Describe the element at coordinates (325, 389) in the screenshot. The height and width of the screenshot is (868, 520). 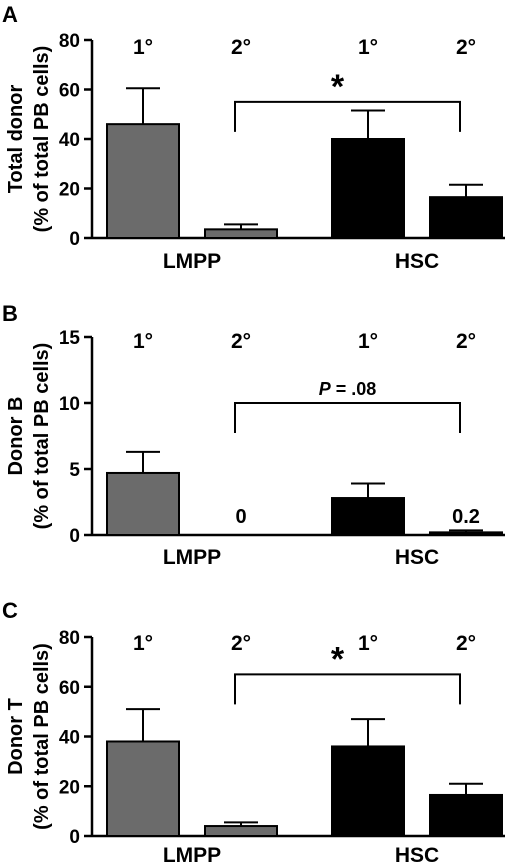
I see `p-value-letter: P` at that location.